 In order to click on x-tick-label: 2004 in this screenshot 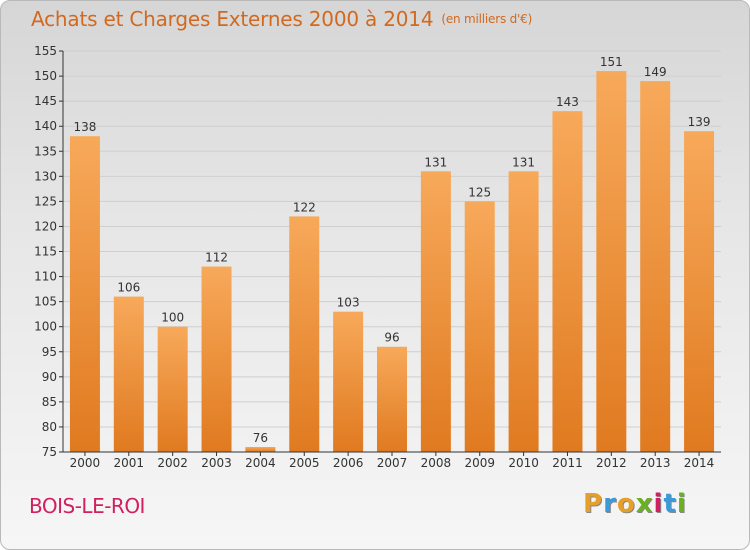, I will do `click(260, 463)`.